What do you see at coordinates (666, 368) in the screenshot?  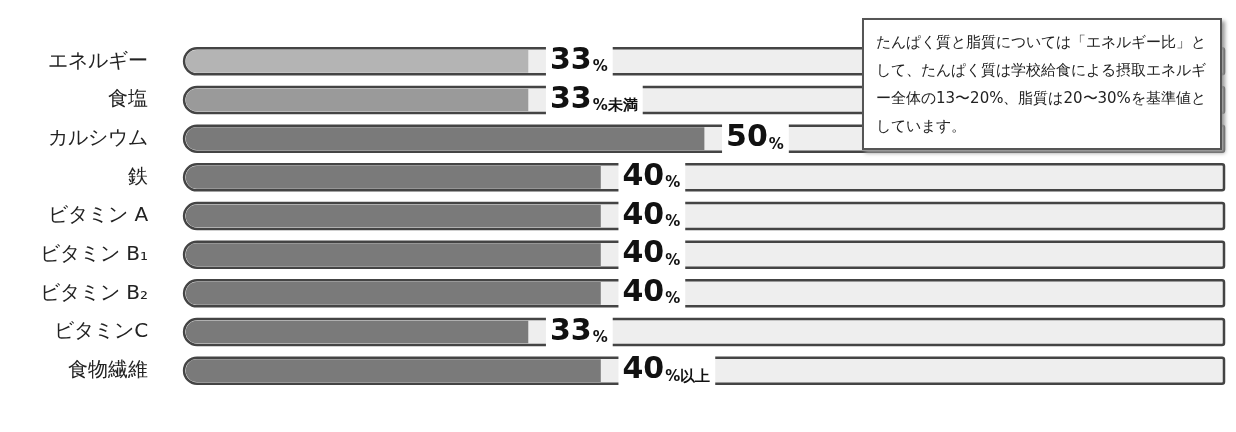 I see `data-label: 40%以上` at bounding box center [666, 368].